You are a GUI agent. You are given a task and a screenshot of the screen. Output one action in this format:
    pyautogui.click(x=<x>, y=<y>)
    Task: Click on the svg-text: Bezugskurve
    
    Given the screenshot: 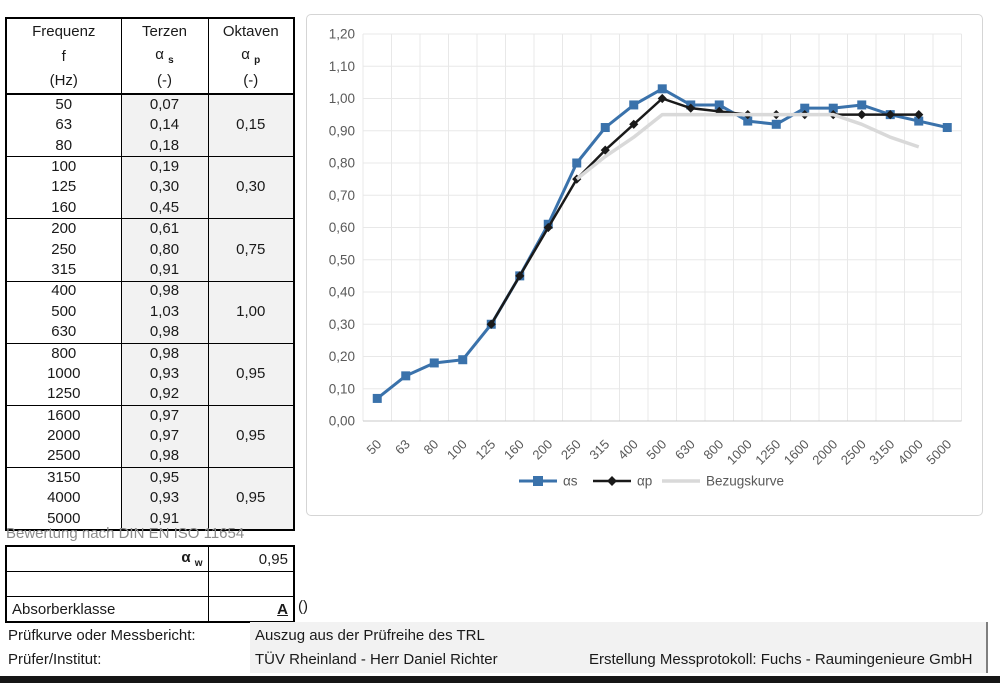 What is the action you would take?
    pyautogui.click(x=745, y=481)
    